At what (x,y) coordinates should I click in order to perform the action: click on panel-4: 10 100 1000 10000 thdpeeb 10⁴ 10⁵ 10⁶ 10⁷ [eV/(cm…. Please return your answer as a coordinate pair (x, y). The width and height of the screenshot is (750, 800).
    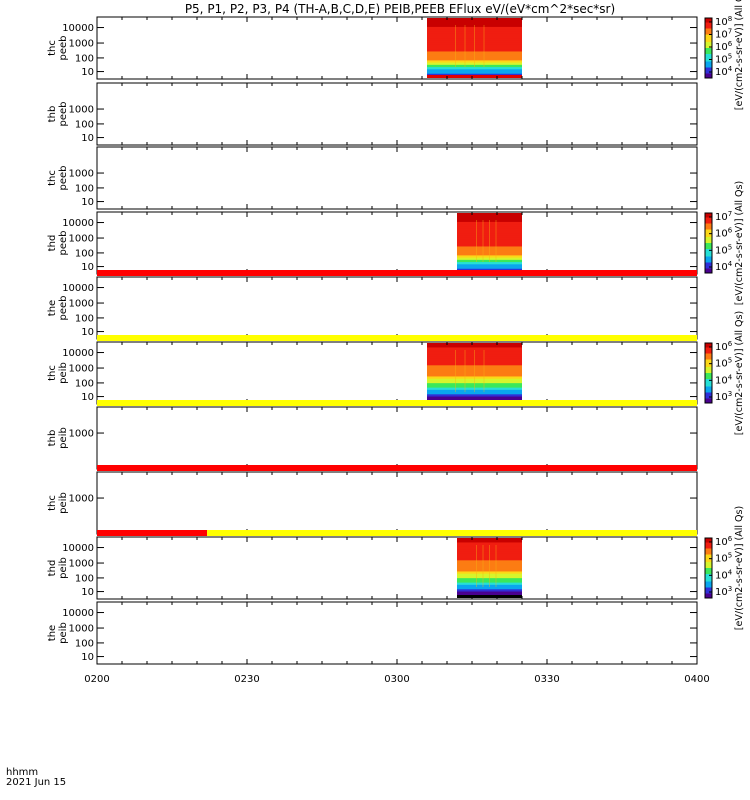
    Looking at the image, I should click on (396, 243).